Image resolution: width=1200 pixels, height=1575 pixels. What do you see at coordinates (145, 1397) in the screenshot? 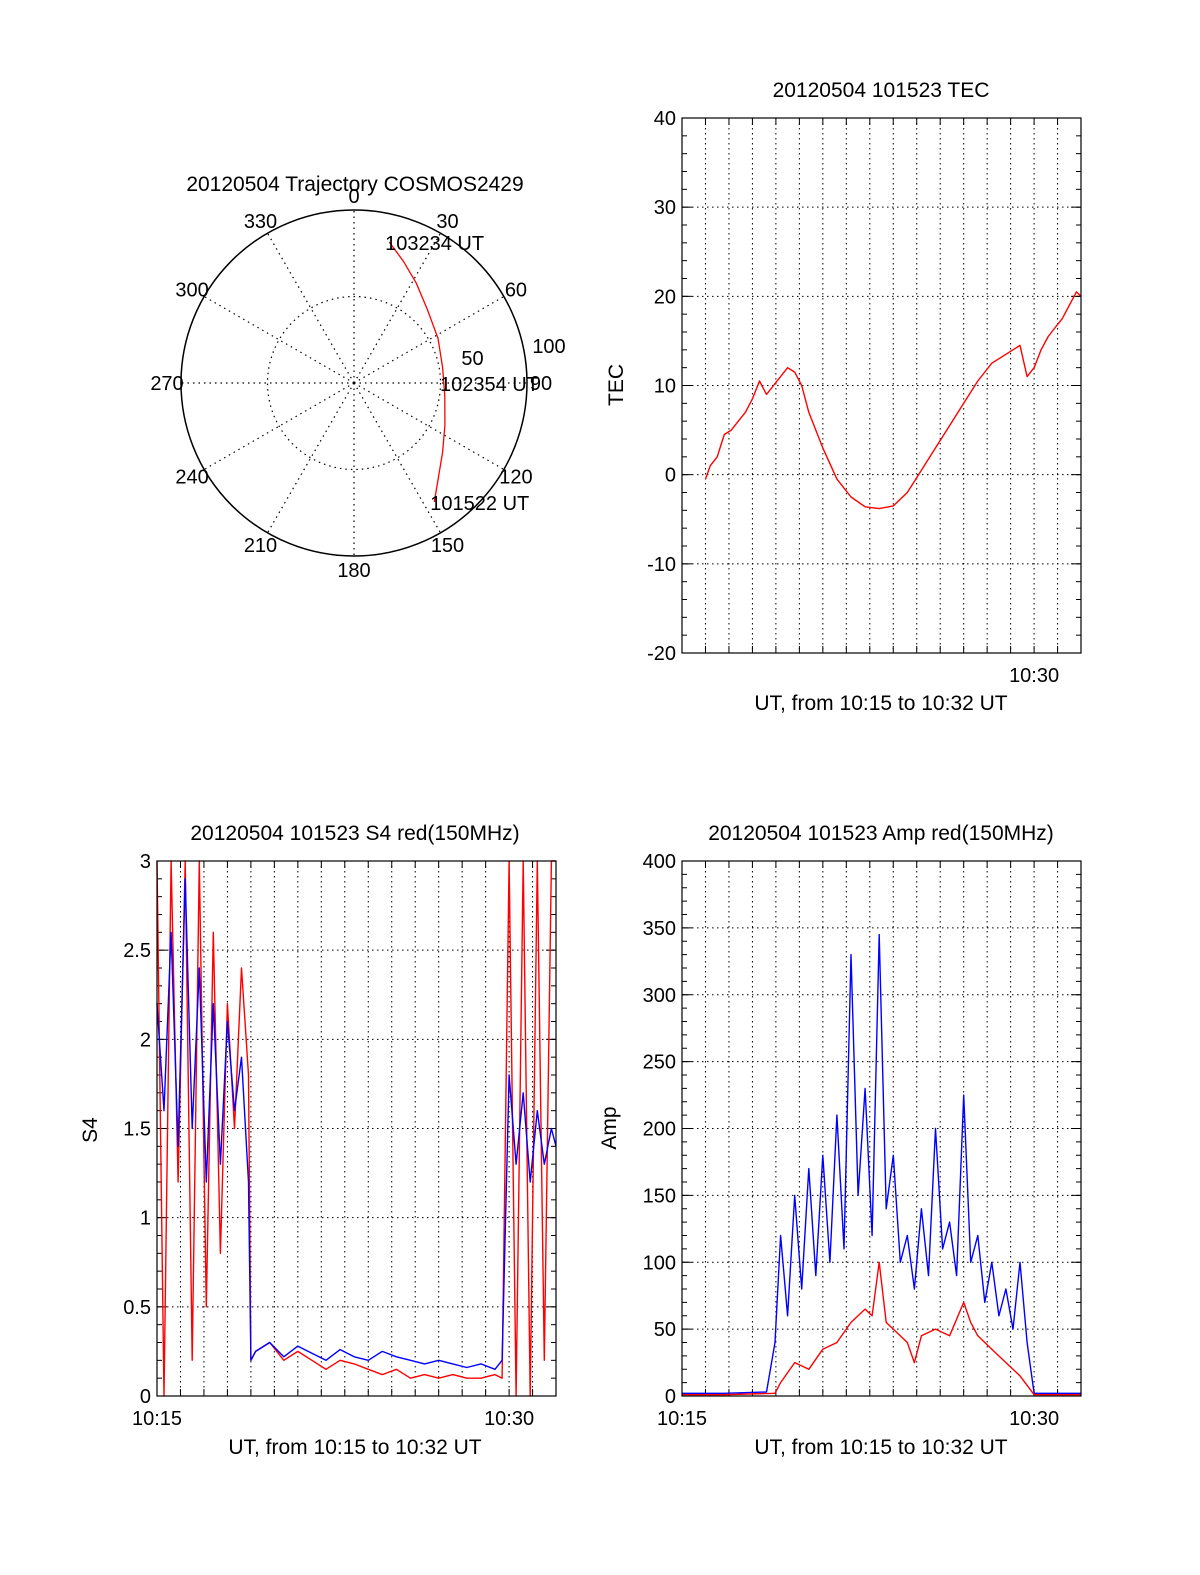
I see `s4-ytick-label: 0` at bounding box center [145, 1397].